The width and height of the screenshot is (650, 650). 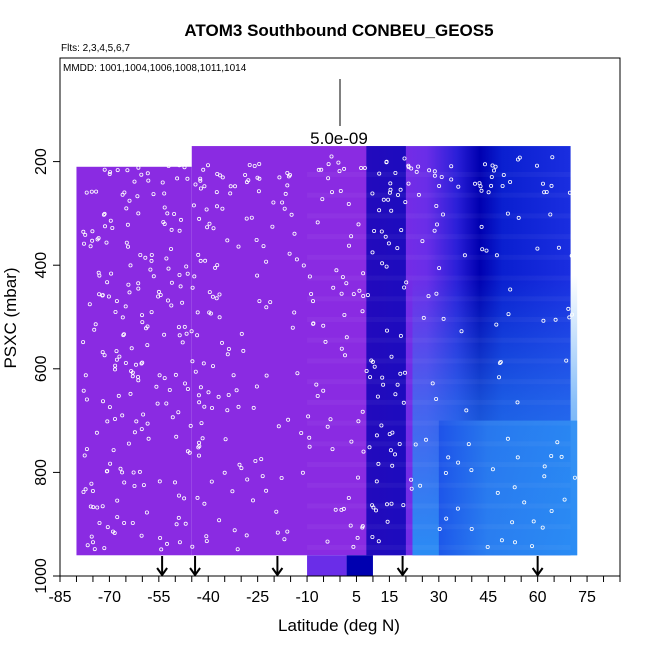 I want to click on y-axis-label: PSXC (mbar), so click(x=10, y=317).